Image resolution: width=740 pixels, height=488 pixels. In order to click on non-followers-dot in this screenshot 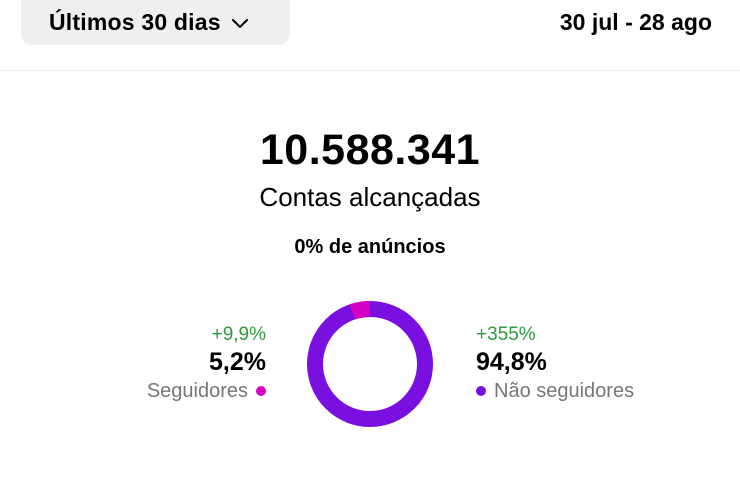, I will do `click(481, 391)`.